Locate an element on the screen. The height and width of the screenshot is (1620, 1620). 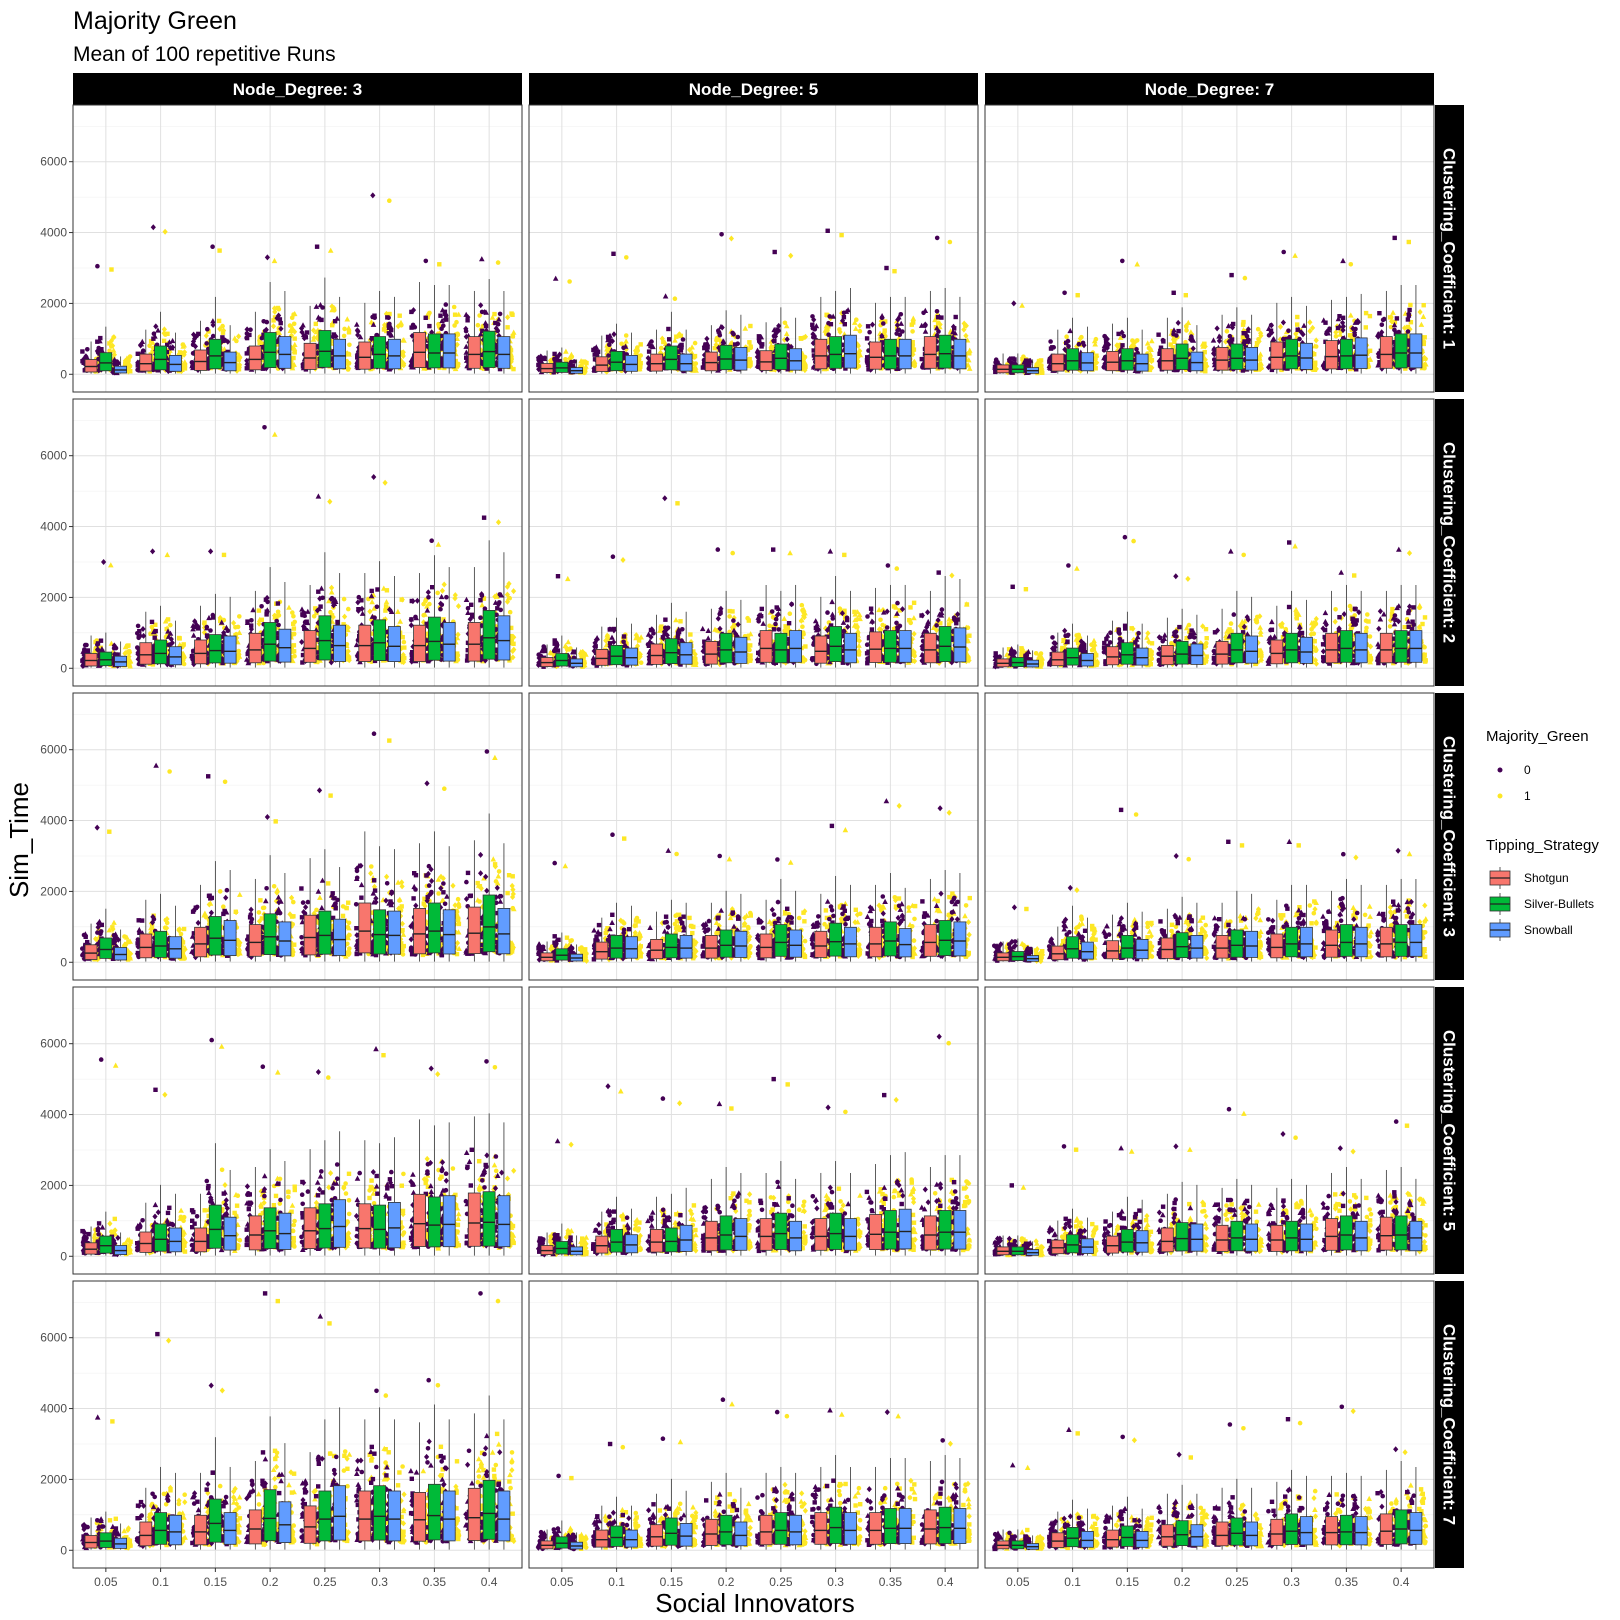
y-tick-label: 4000 is located at coordinates (53, 233).